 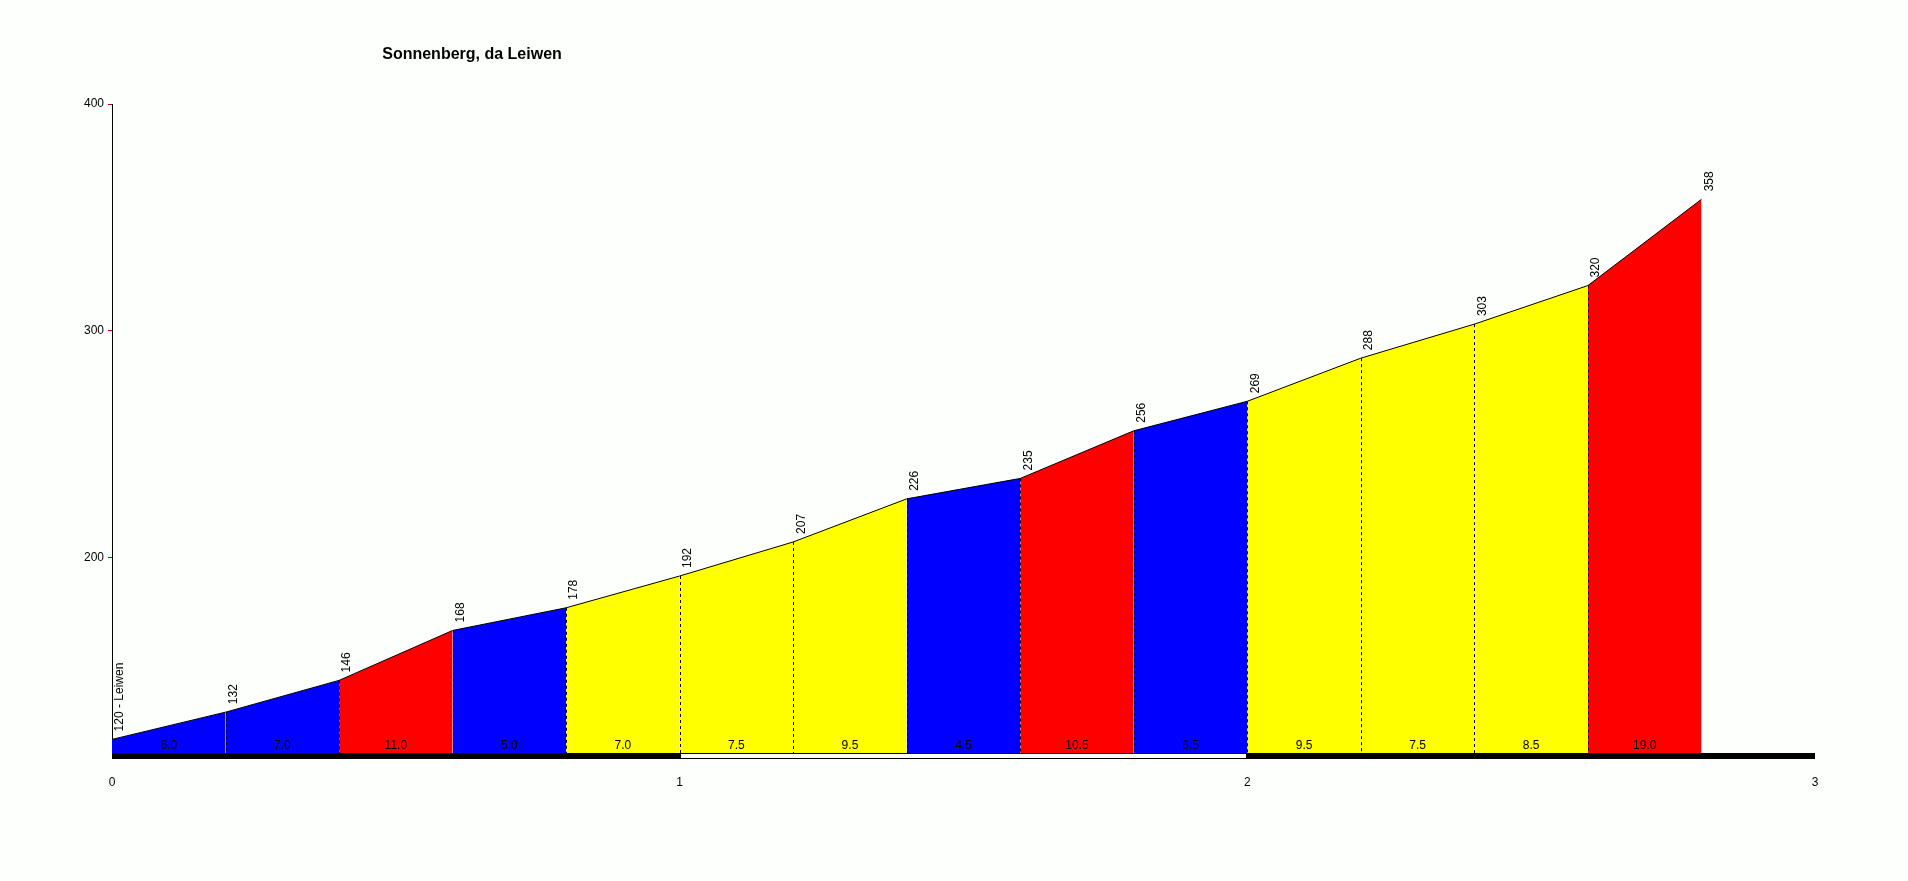 What do you see at coordinates (680, 781) in the screenshot?
I see `x-tick-label: 1` at bounding box center [680, 781].